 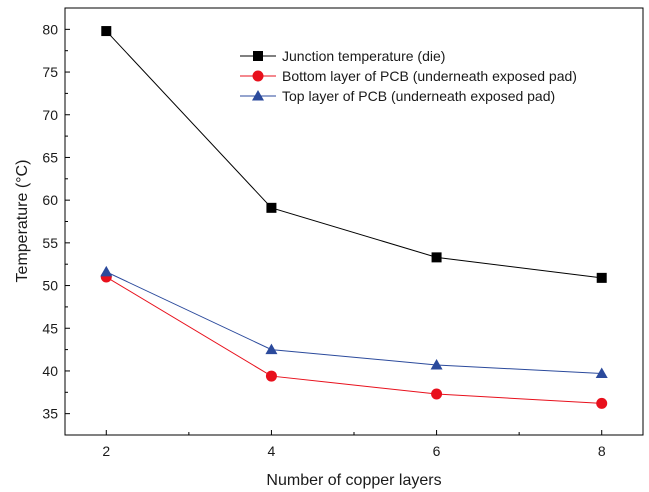 I want to click on y-tick-label: 70, so click(x=50, y=115).